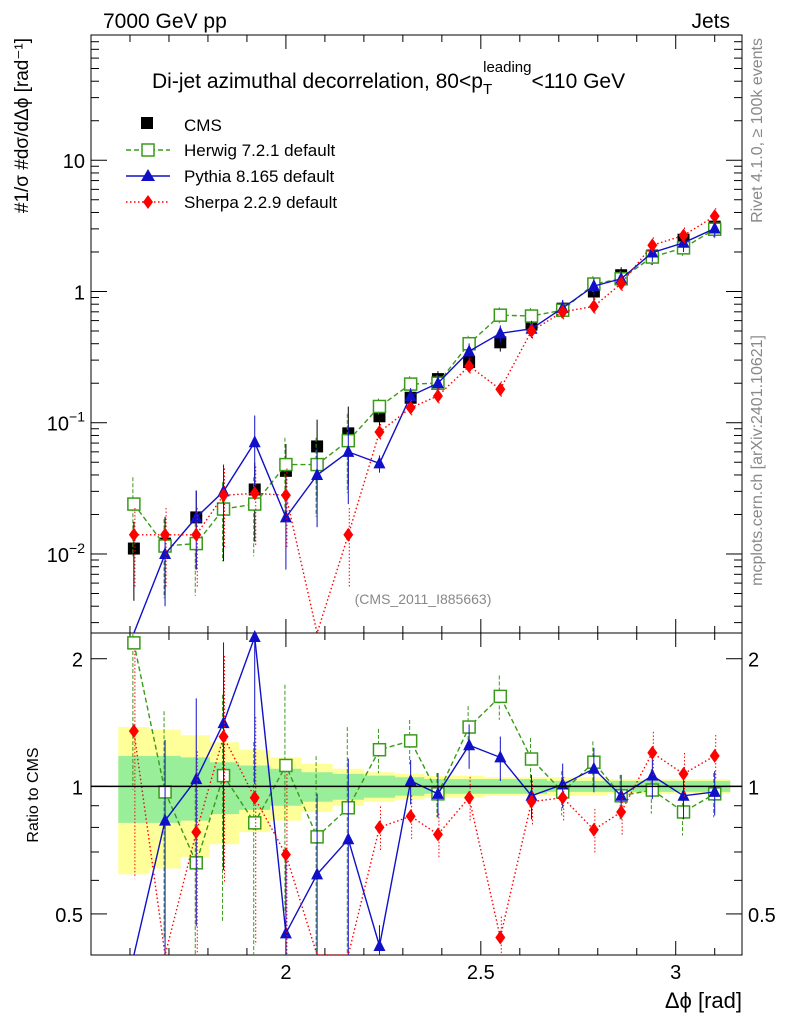 This screenshot has width=786, height=1024. What do you see at coordinates (481, 973) in the screenshot?
I see `x-tick-label: 2.5` at bounding box center [481, 973].